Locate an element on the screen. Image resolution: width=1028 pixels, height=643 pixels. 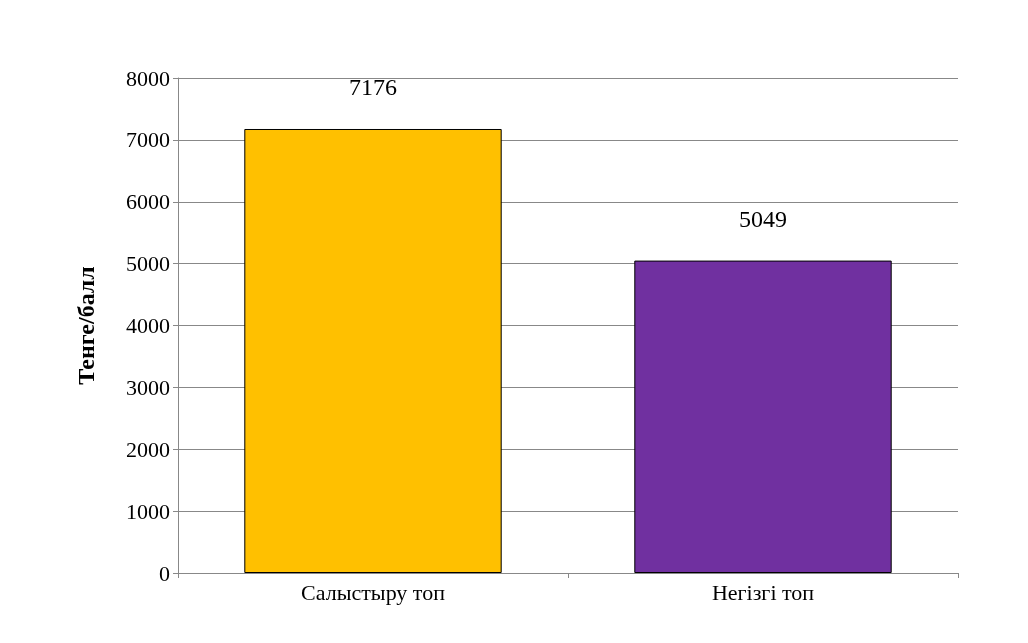
data-label: 5049 is located at coordinates (763, 218).